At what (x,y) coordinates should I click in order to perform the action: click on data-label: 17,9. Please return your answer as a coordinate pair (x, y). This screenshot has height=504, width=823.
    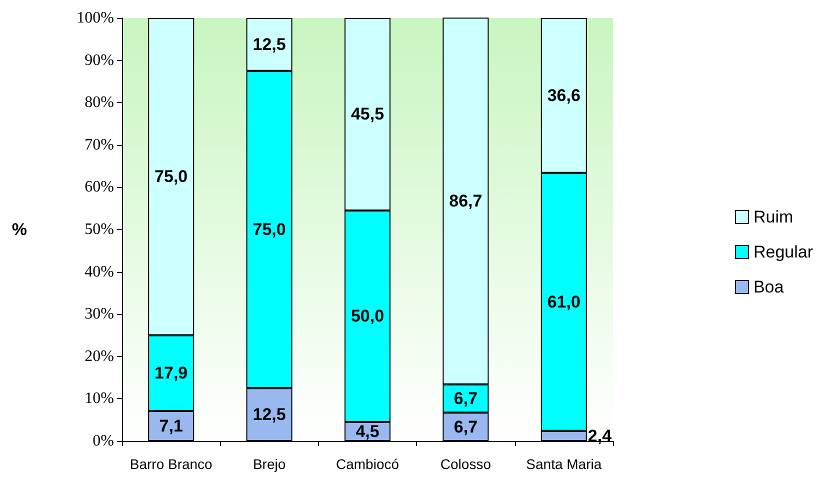
    Looking at the image, I should click on (171, 373).